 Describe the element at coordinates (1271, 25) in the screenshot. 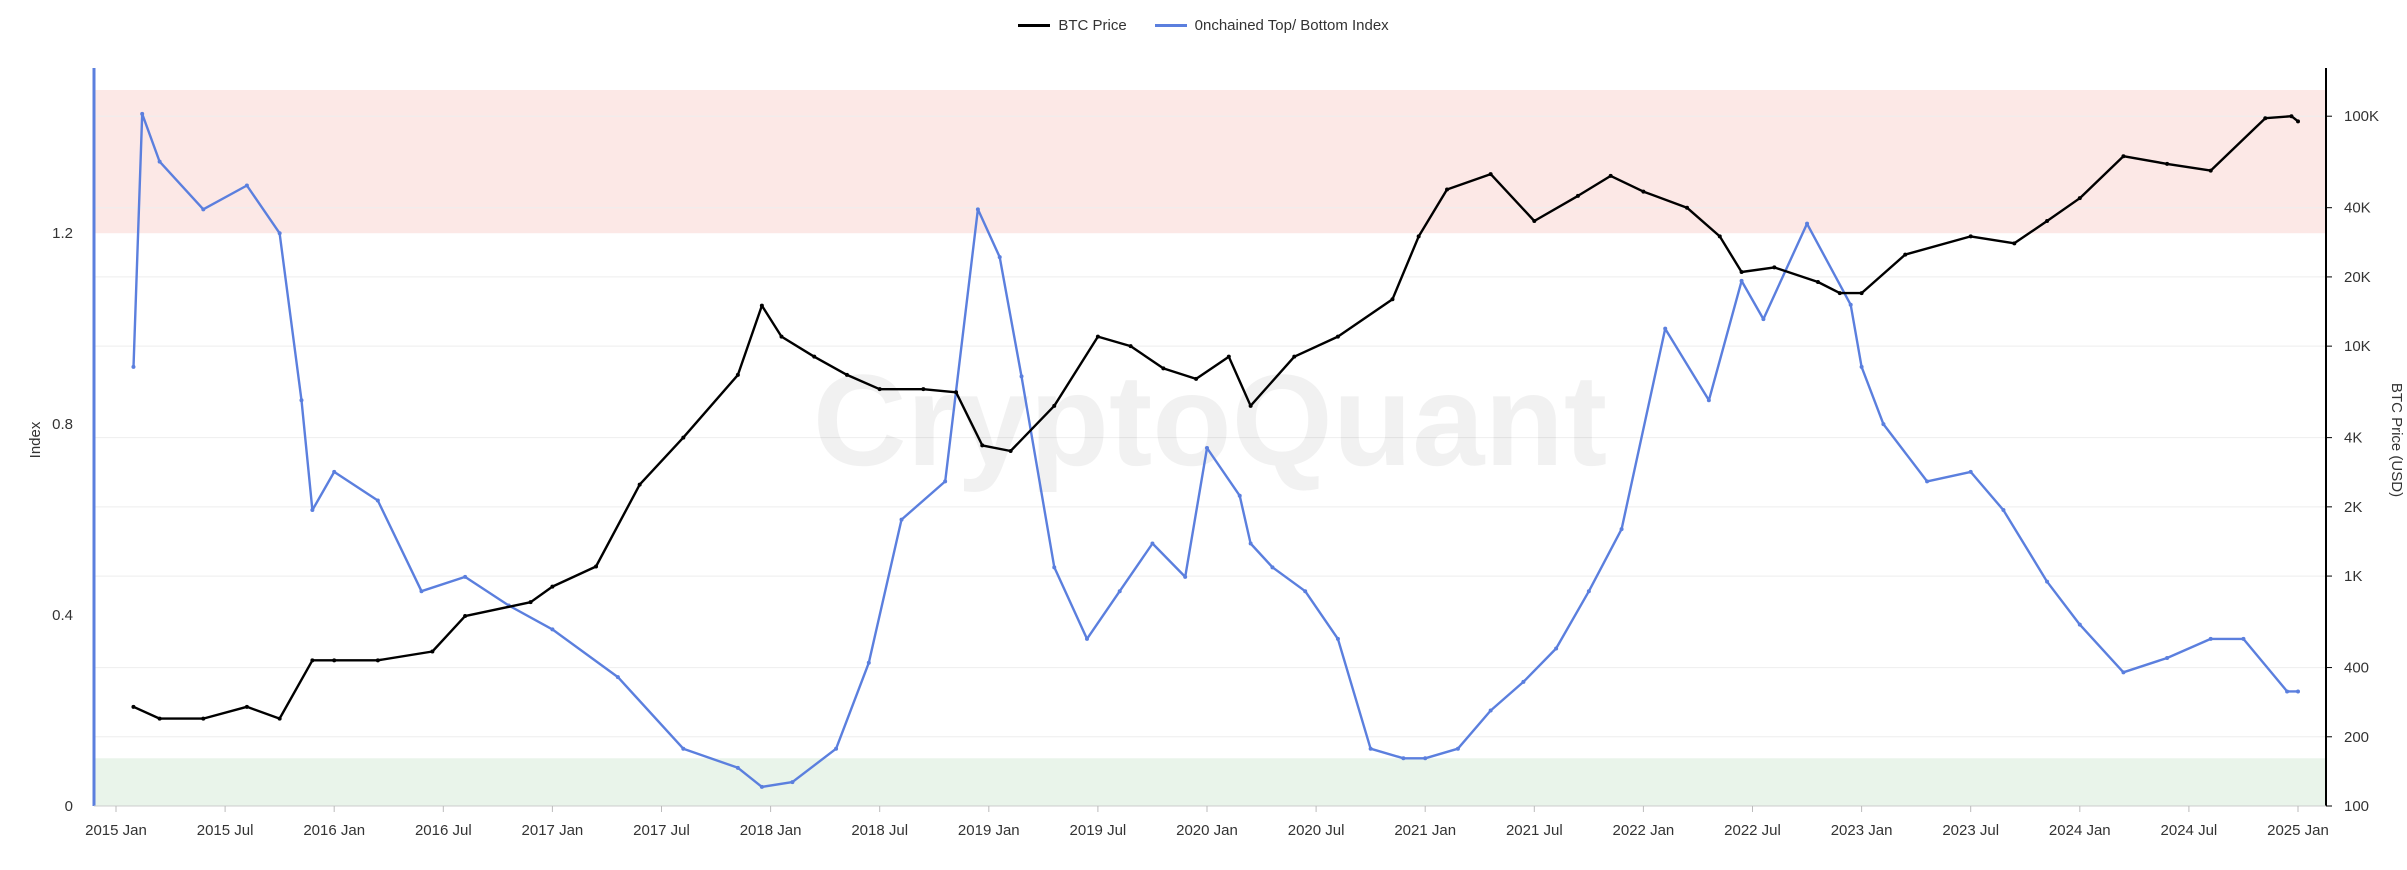

I see `legend-item-index: 0nchained Top/ Bottom Index` at that location.